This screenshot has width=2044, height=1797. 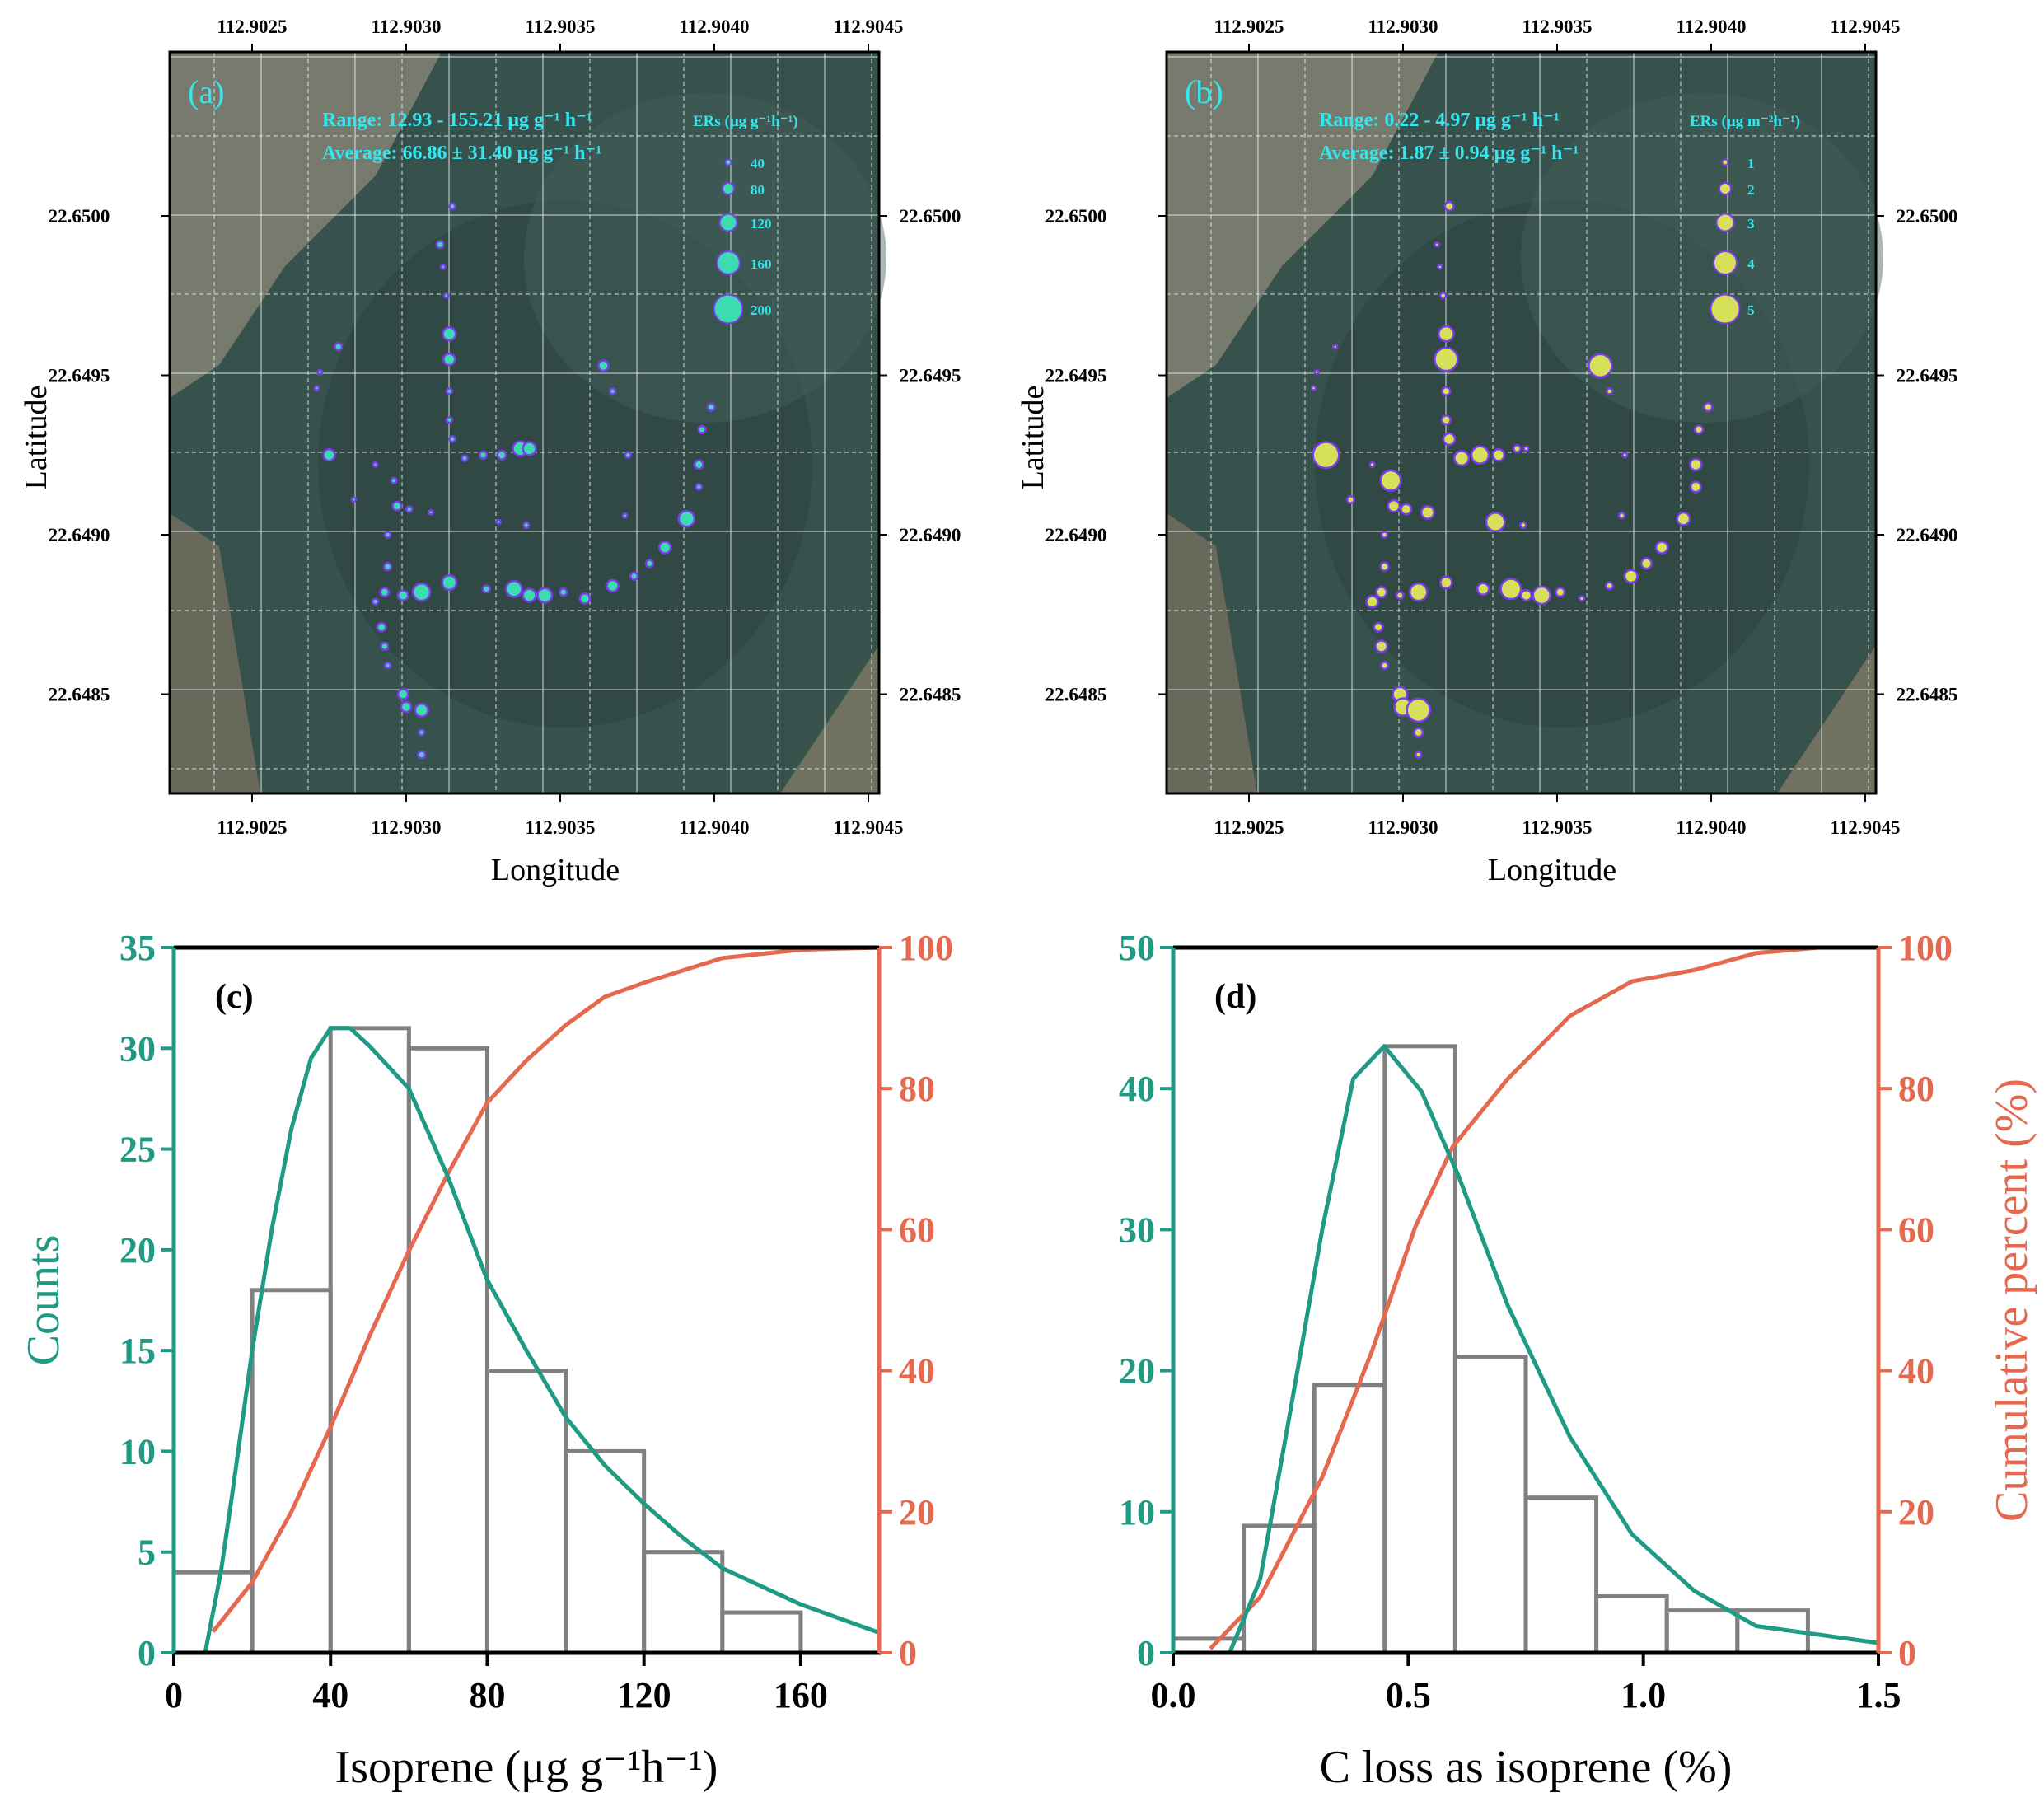 I want to click on map-frame, so click(x=1521, y=423).